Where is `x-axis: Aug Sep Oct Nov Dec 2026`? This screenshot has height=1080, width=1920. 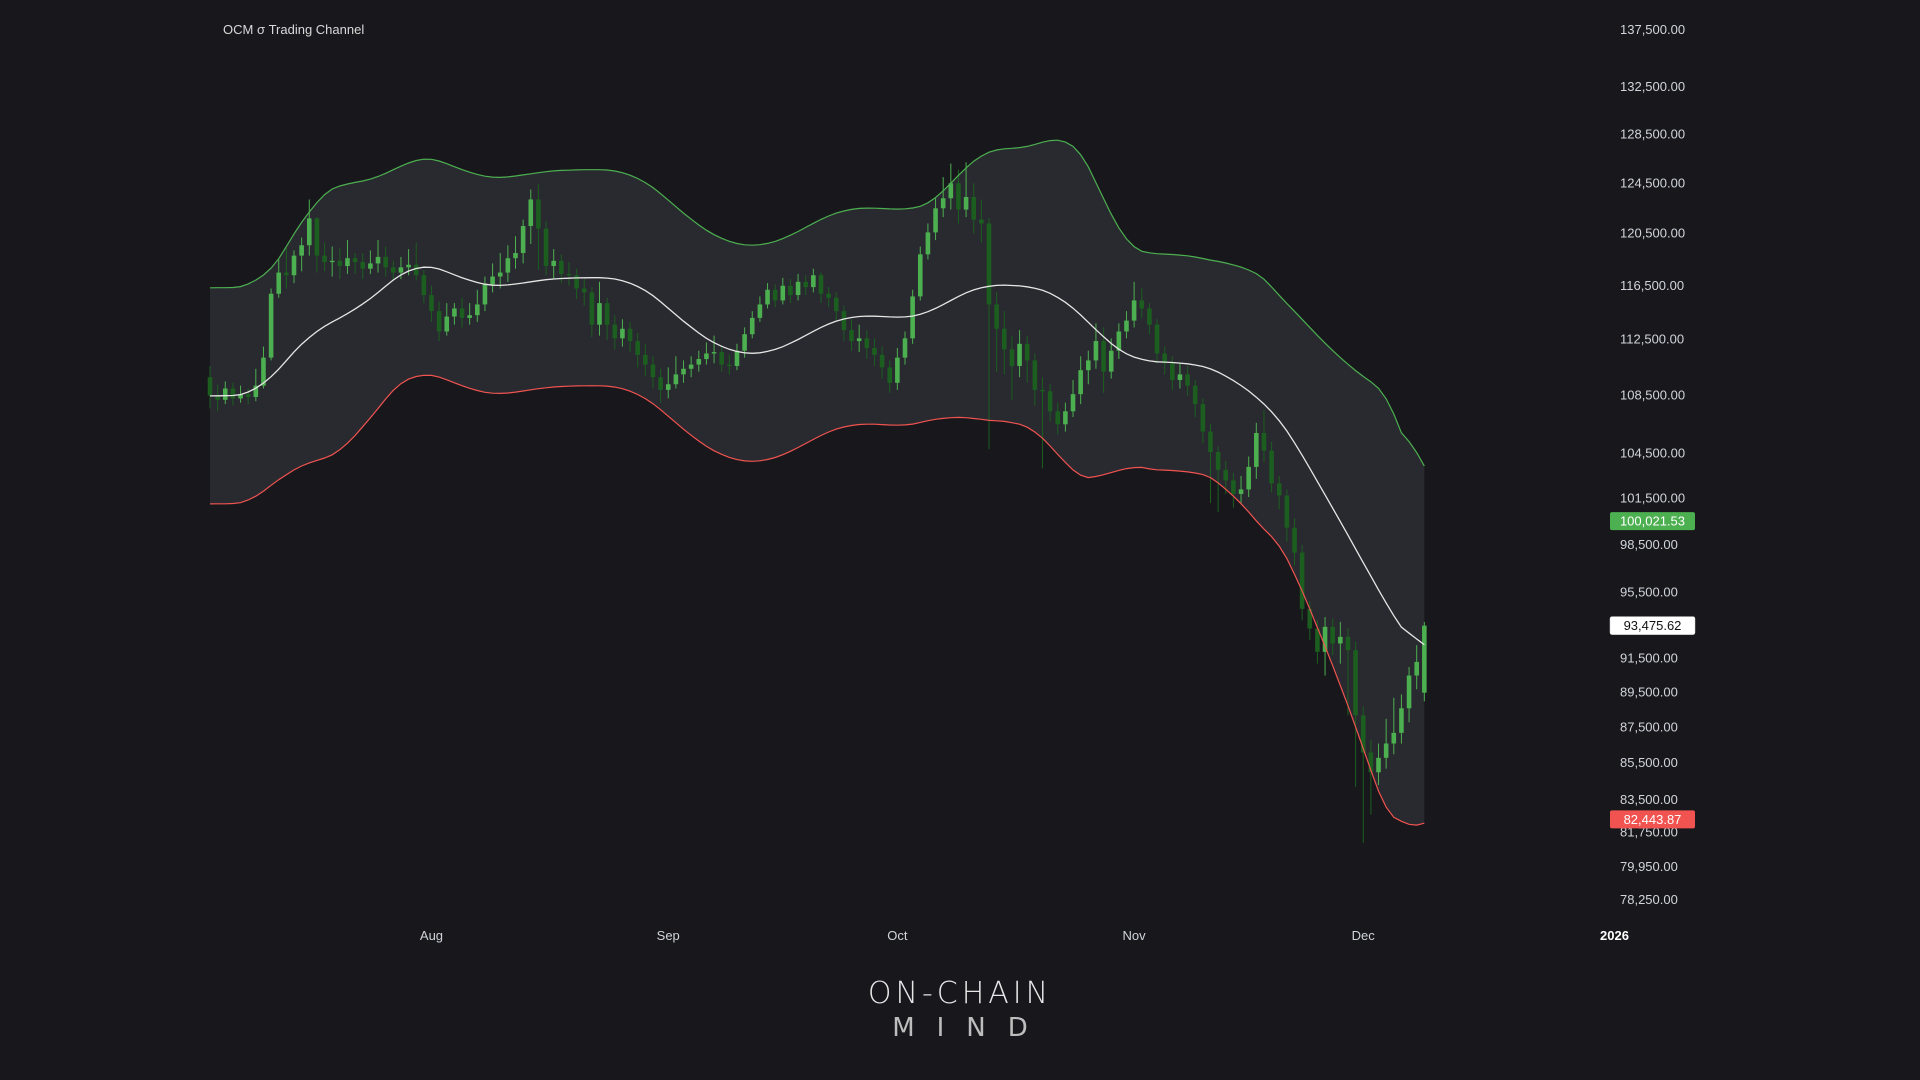
x-axis: Aug Sep Oct Nov Dec 2026 is located at coordinates (1024, 935).